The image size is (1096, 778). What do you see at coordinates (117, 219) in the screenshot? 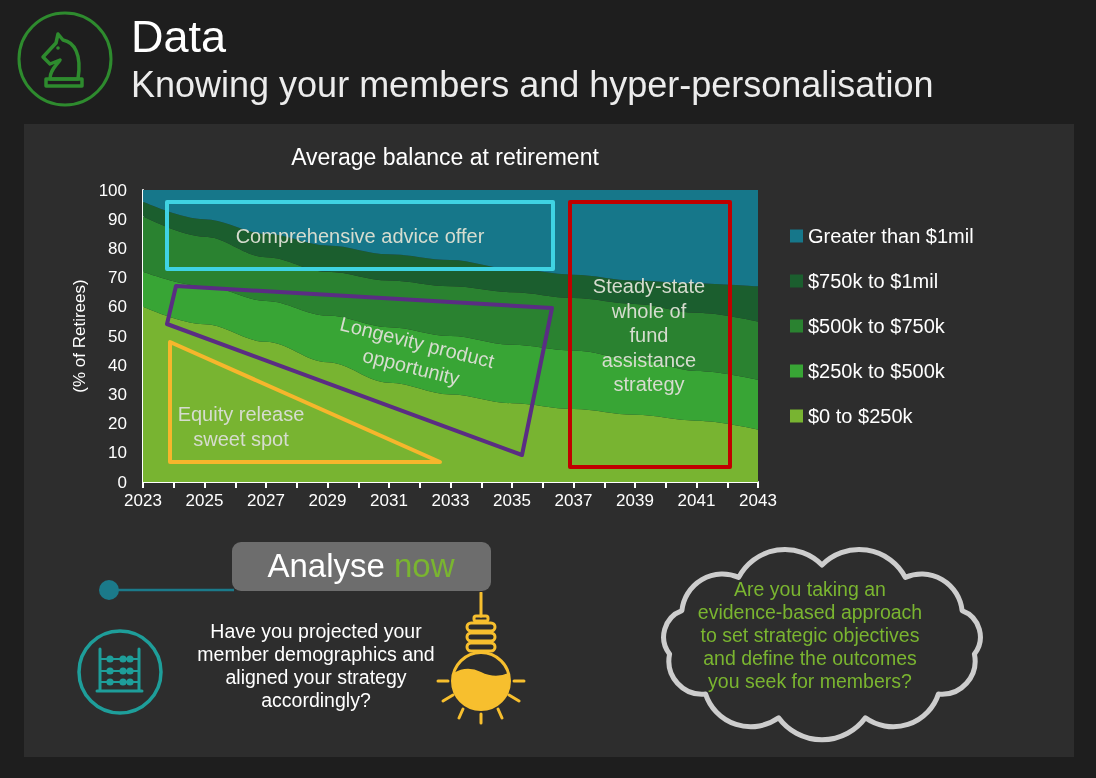
I see `y-tick-label: 90` at bounding box center [117, 219].